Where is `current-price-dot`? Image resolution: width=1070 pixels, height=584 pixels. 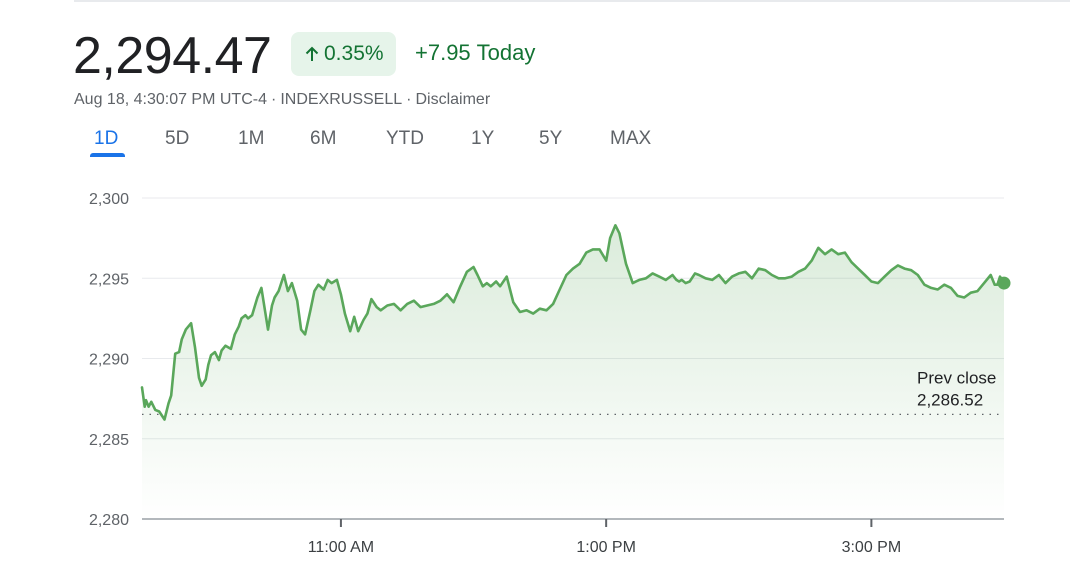 current-price-dot is located at coordinates (1004, 283).